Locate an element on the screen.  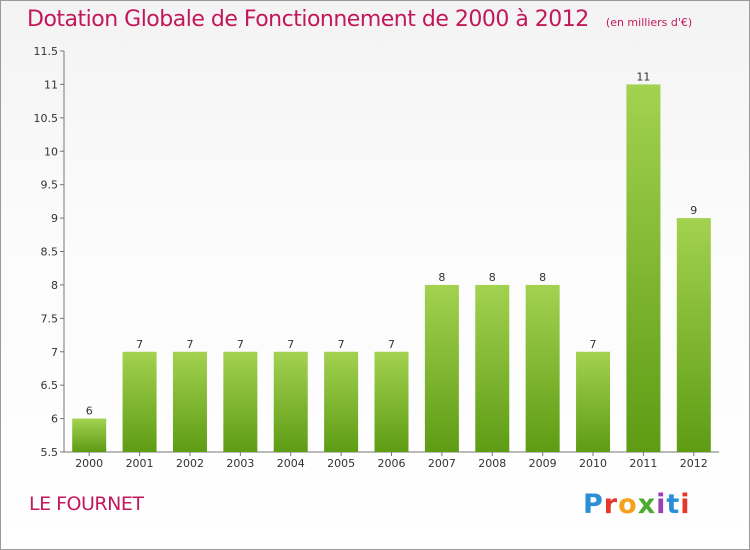
bar-value-label: 6 is located at coordinates (89, 411).